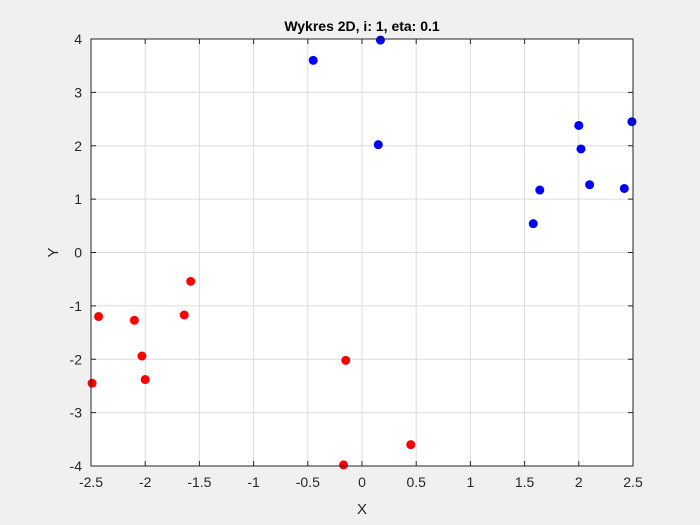 The width and height of the screenshot is (700, 525). What do you see at coordinates (525, 482) in the screenshot?
I see `x-tick-label: 1.5` at bounding box center [525, 482].